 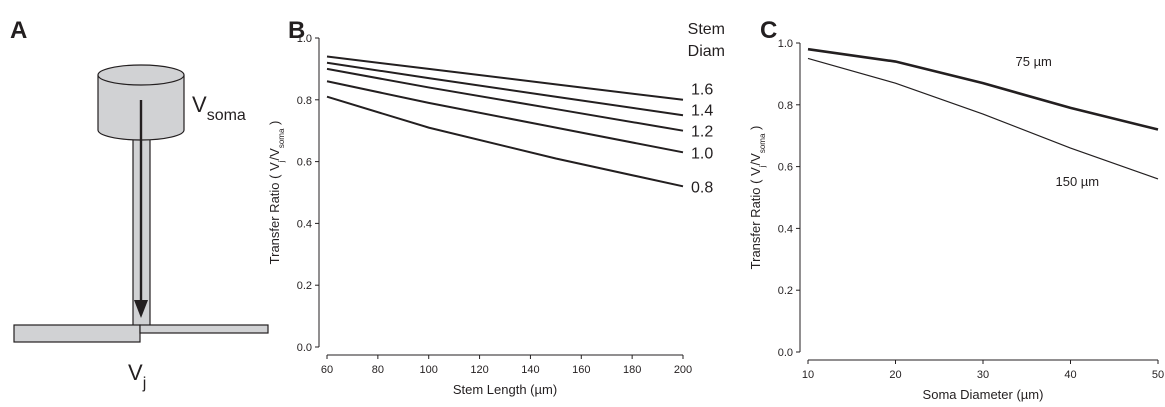 What do you see at coordinates (327, 370) in the screenshot?
I see `x-tick-label: 60` at bounding box center [327, 370].